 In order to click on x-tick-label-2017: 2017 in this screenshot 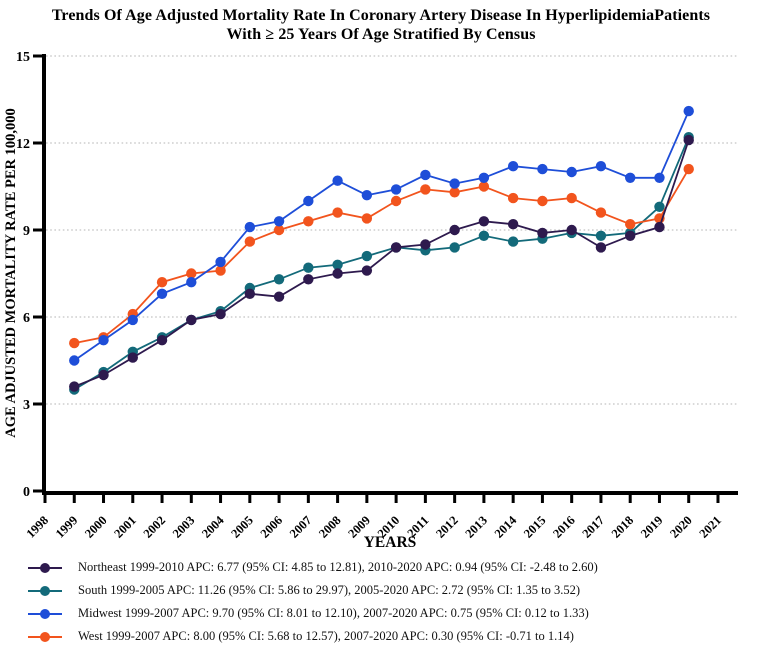, I will do `click(593, 527)`.